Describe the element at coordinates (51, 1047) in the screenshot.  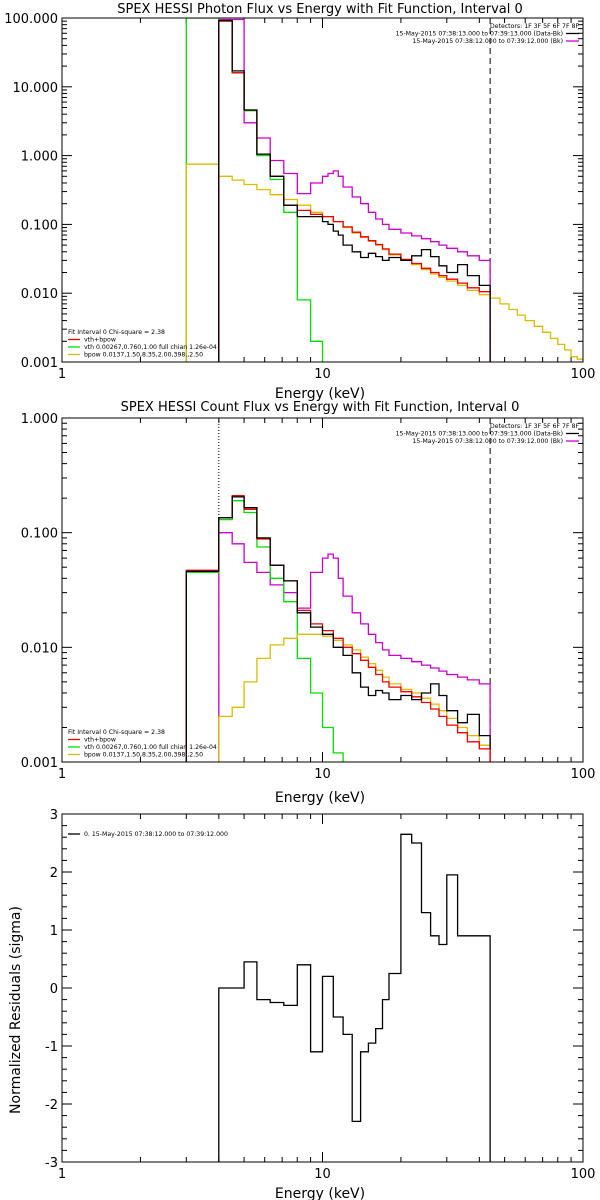
I see `y-tick-label: -1` at that location.